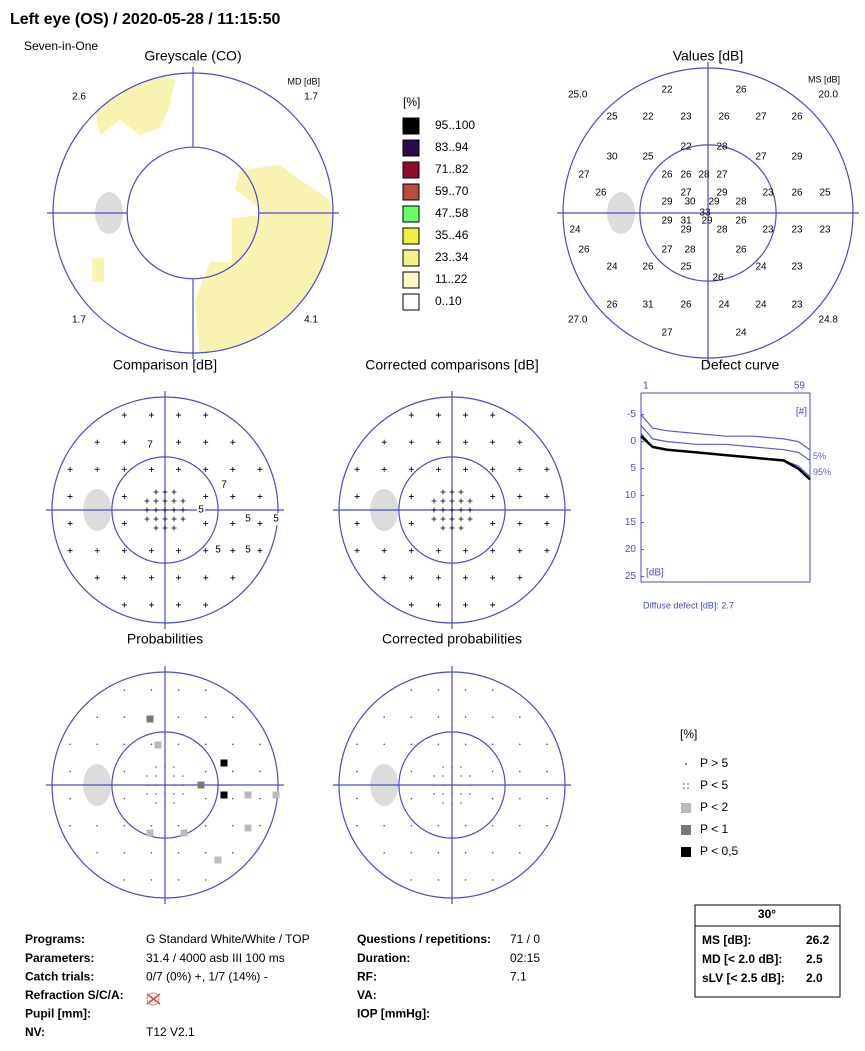  I want to click on sensitivity-value: 27, so click(686, 193).